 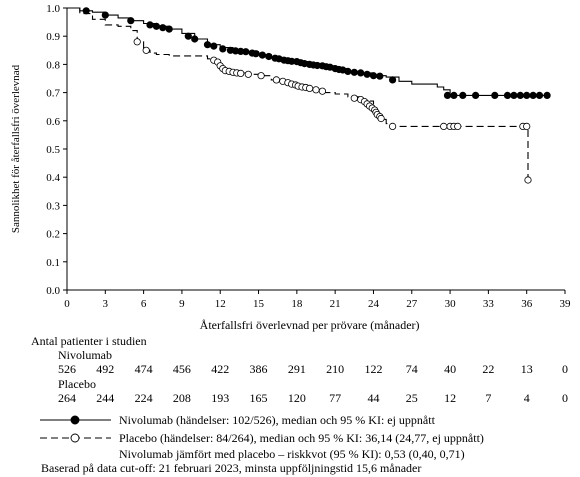 I want to click on x-tick-label: 36, so click(x=527, y=304).